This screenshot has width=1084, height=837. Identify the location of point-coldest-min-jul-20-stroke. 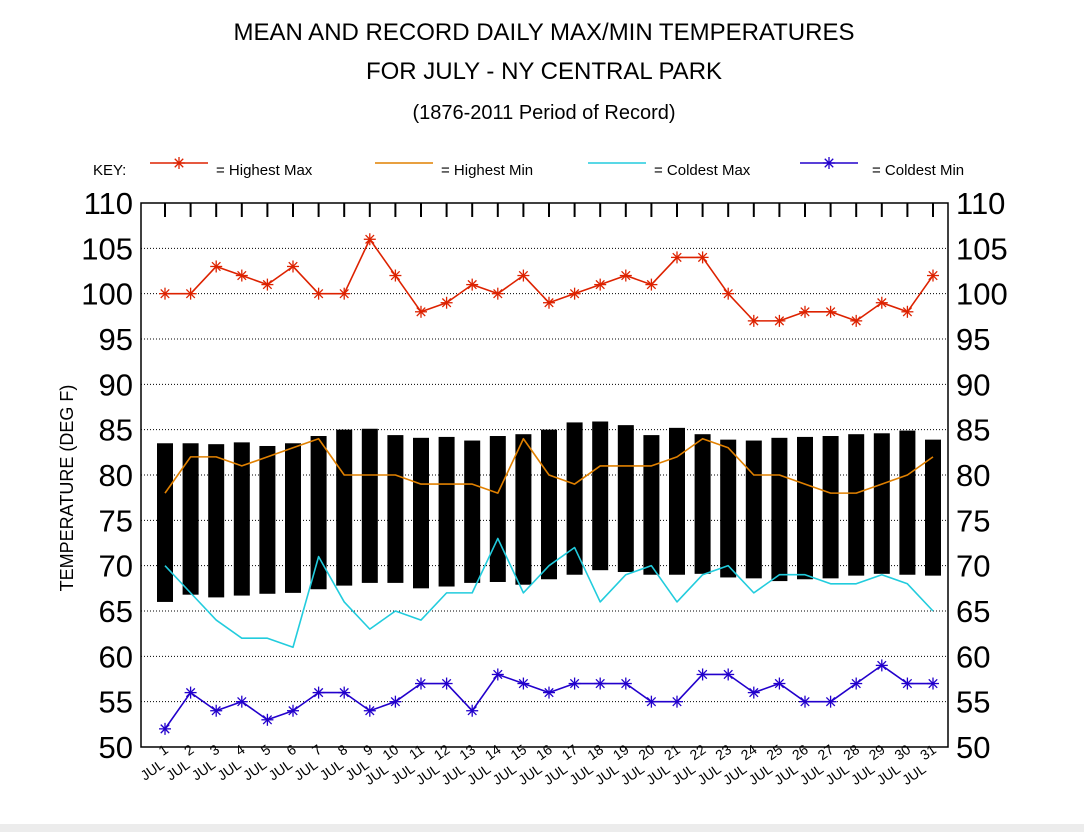
(651, 701).